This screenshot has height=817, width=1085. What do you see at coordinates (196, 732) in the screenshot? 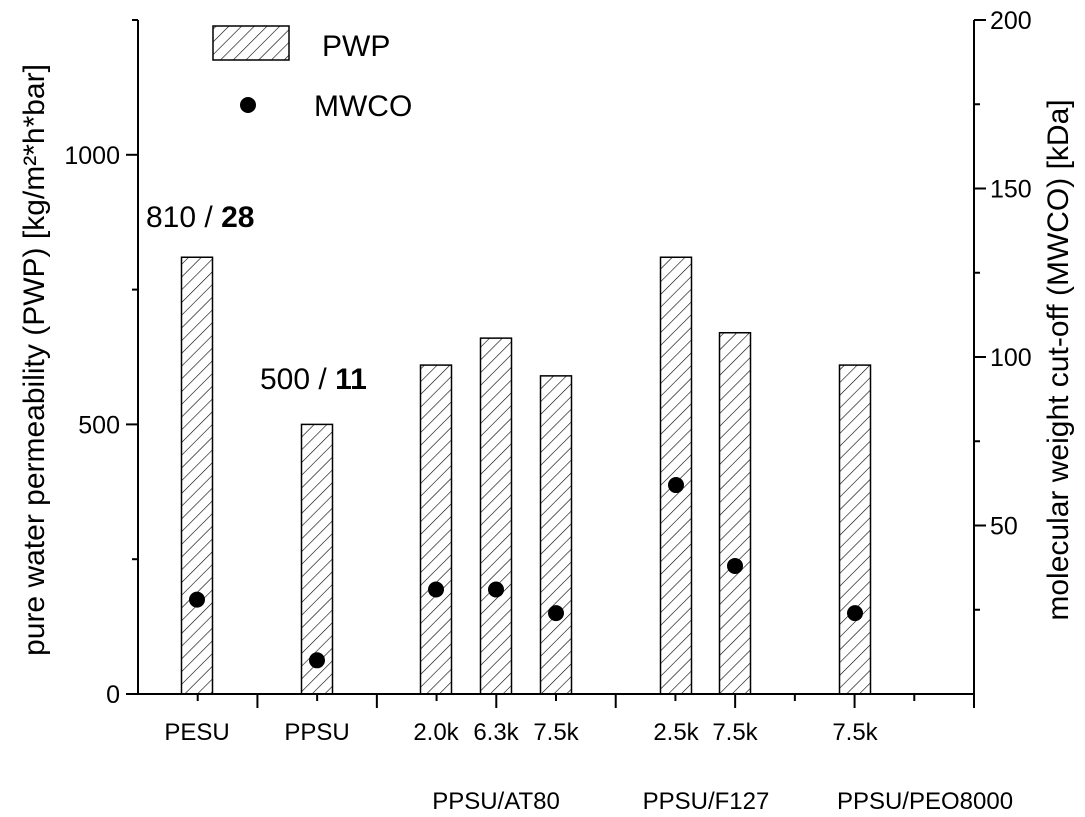
I see `category-label: PESU` at bounding box center [196, 732].